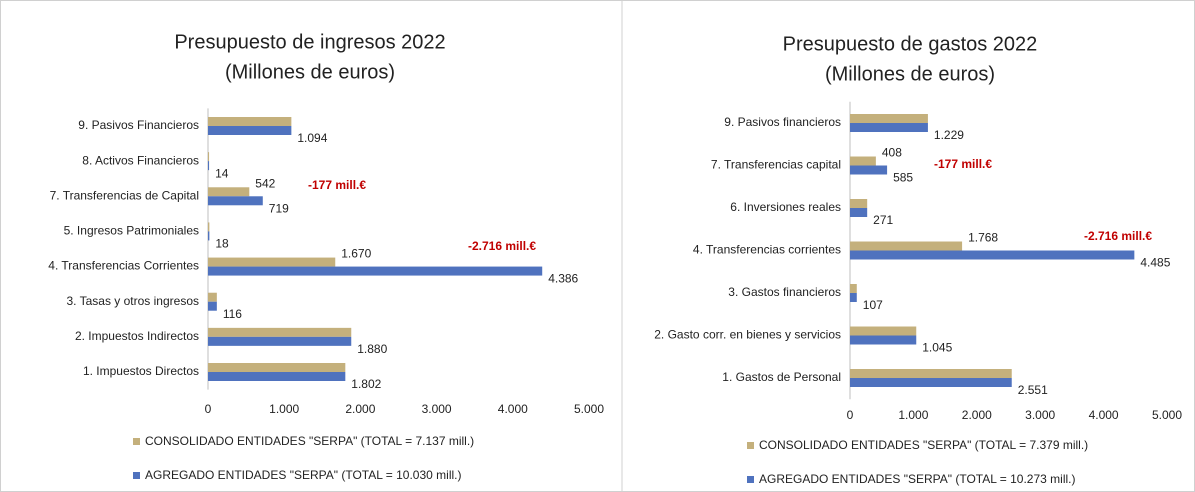 The height and width of the screenshot is (492, 1195). I want to click on category-label: 2. Impuestos Indirectos, so click(137, 336).